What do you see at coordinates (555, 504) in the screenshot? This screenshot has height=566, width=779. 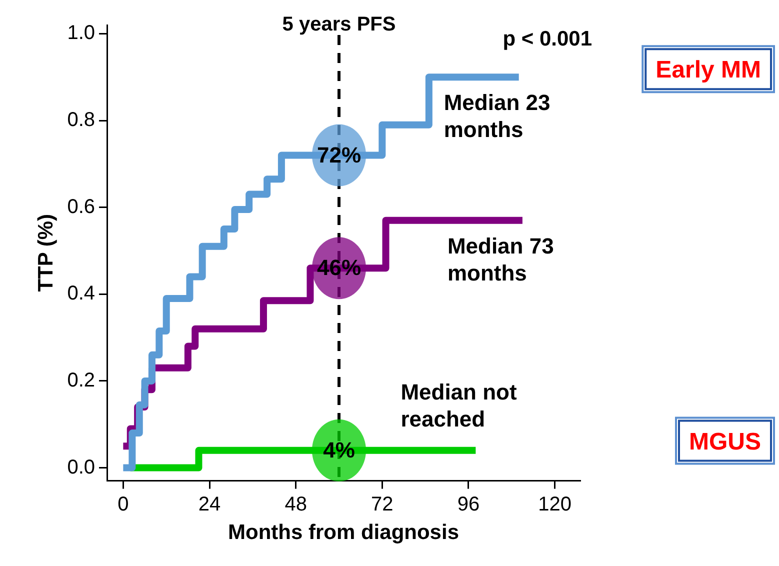 I see `x-tick-label: 120` at bounding box center [555, 504].